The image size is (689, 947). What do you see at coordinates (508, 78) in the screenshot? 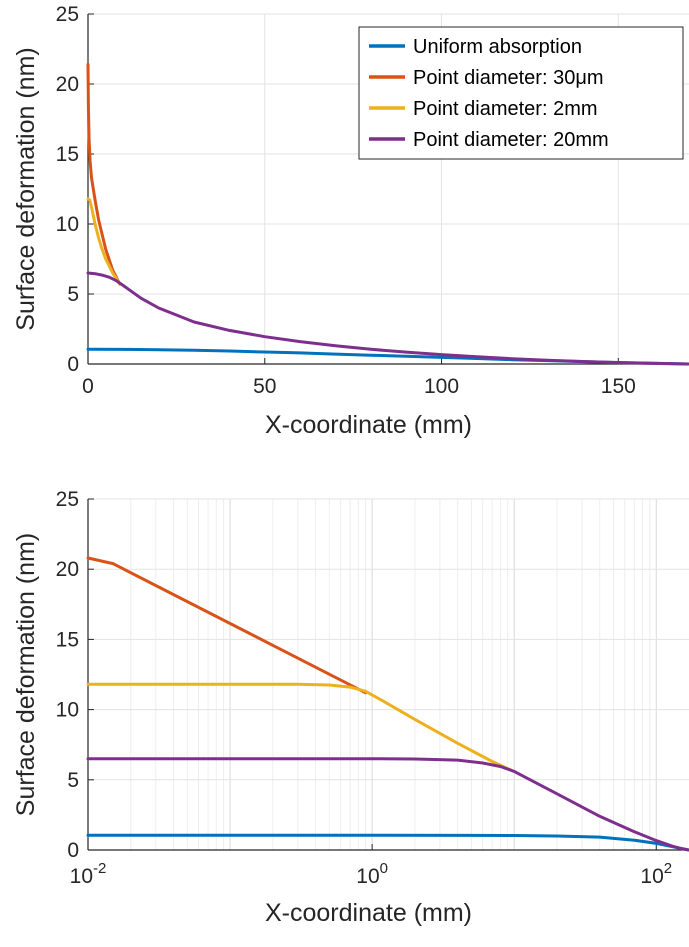
I see `legend-label: Point diameter: 30μm` at bounding box center [508, 78].